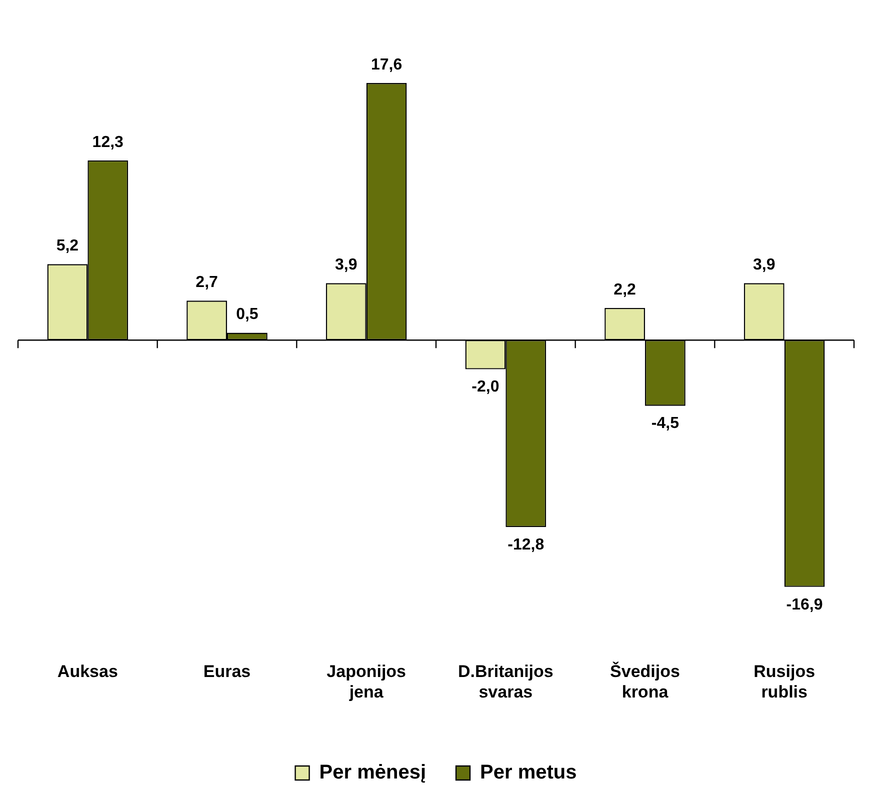 This screenshot has width=872, height=803. What do you see at coordinates (386, 65) in the screenshot?
I see `data-label: 17,6` at bounding box center [386, 65].